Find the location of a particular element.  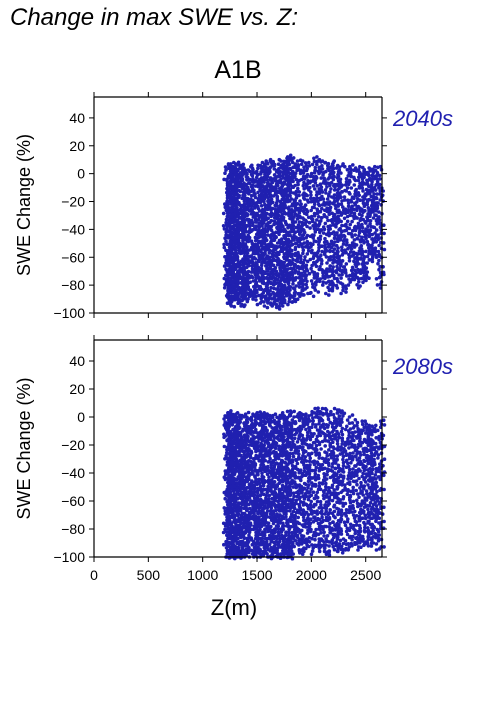

y-tick-label: 40 is located at coordinates (77, 118).